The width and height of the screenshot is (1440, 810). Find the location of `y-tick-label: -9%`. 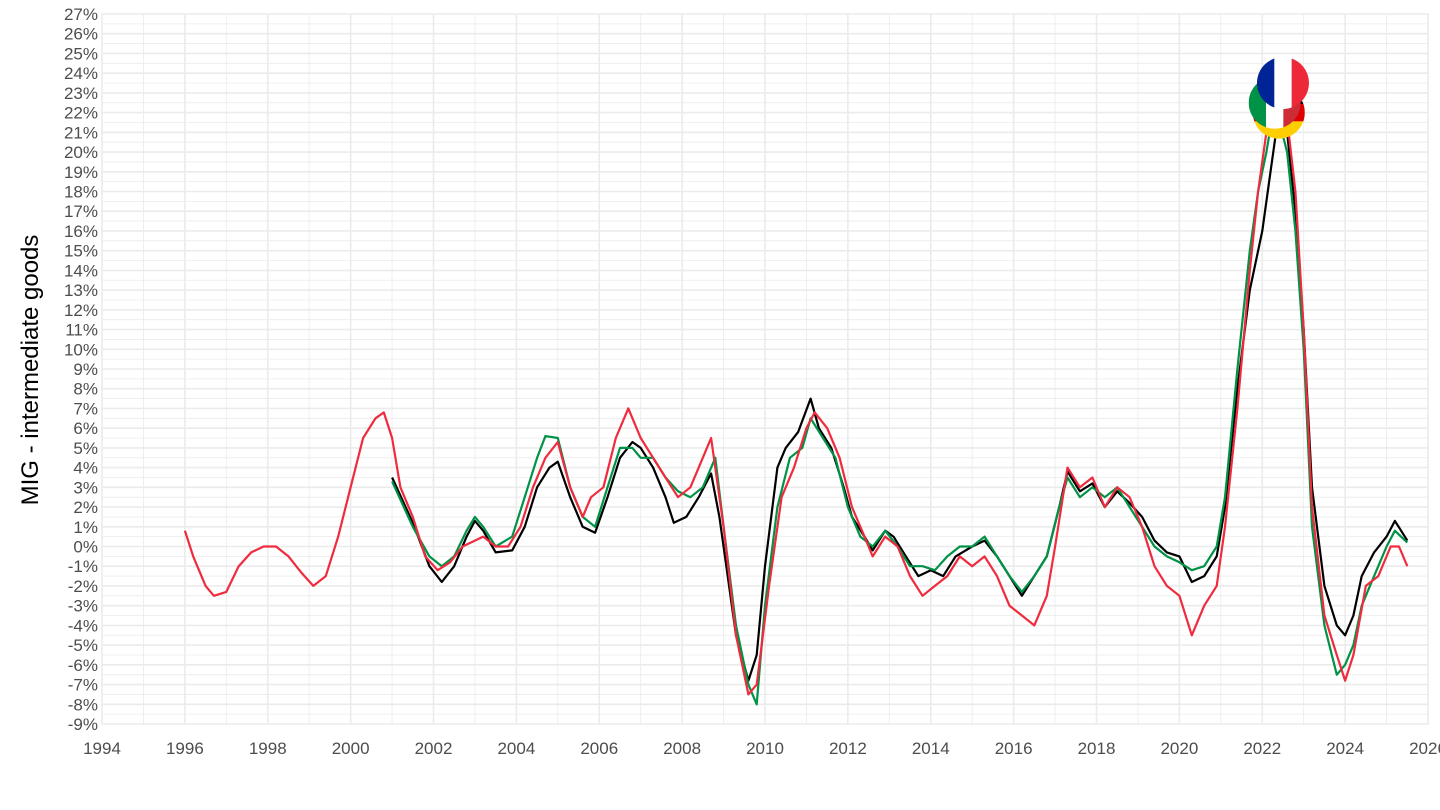

y-tick-label: -9% is located at coordinates (83, 724).